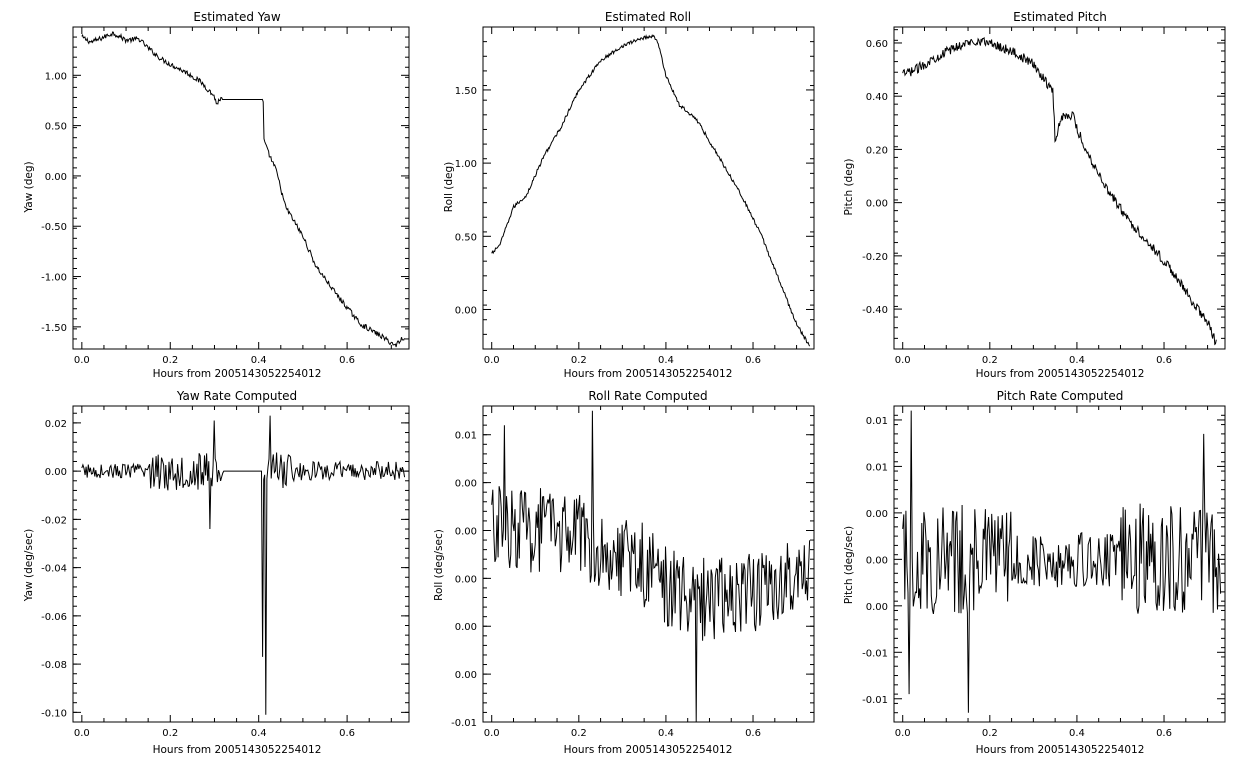 This screenshot has height=775, width=1250. I want to click on y-tick-label: -0.06, so click(54, 617).